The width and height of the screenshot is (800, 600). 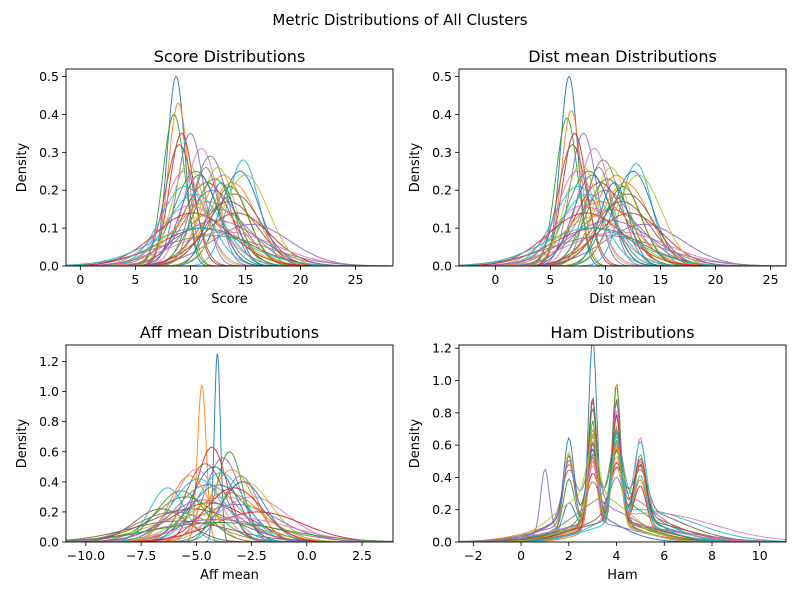 What do you see at coordinates (141, 555) in the screenshot?
I see `x-tick-label: −7.5` at bounding box center [141, 555].